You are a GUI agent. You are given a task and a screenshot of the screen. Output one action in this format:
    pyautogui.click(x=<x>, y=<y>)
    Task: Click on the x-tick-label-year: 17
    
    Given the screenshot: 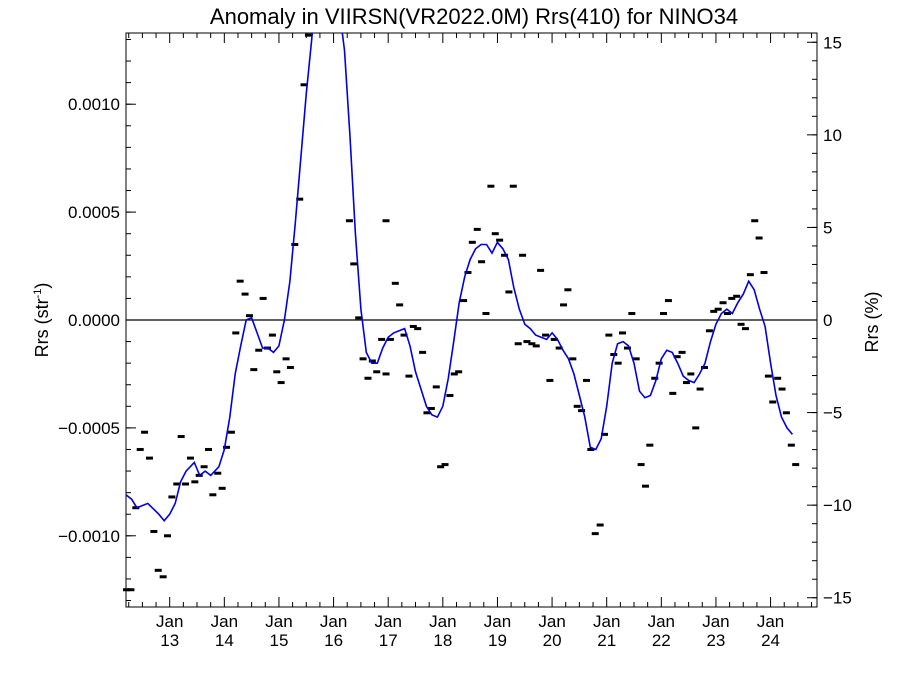 What is the action you would take?
    pyautogui.click(x=388, y=640)
    